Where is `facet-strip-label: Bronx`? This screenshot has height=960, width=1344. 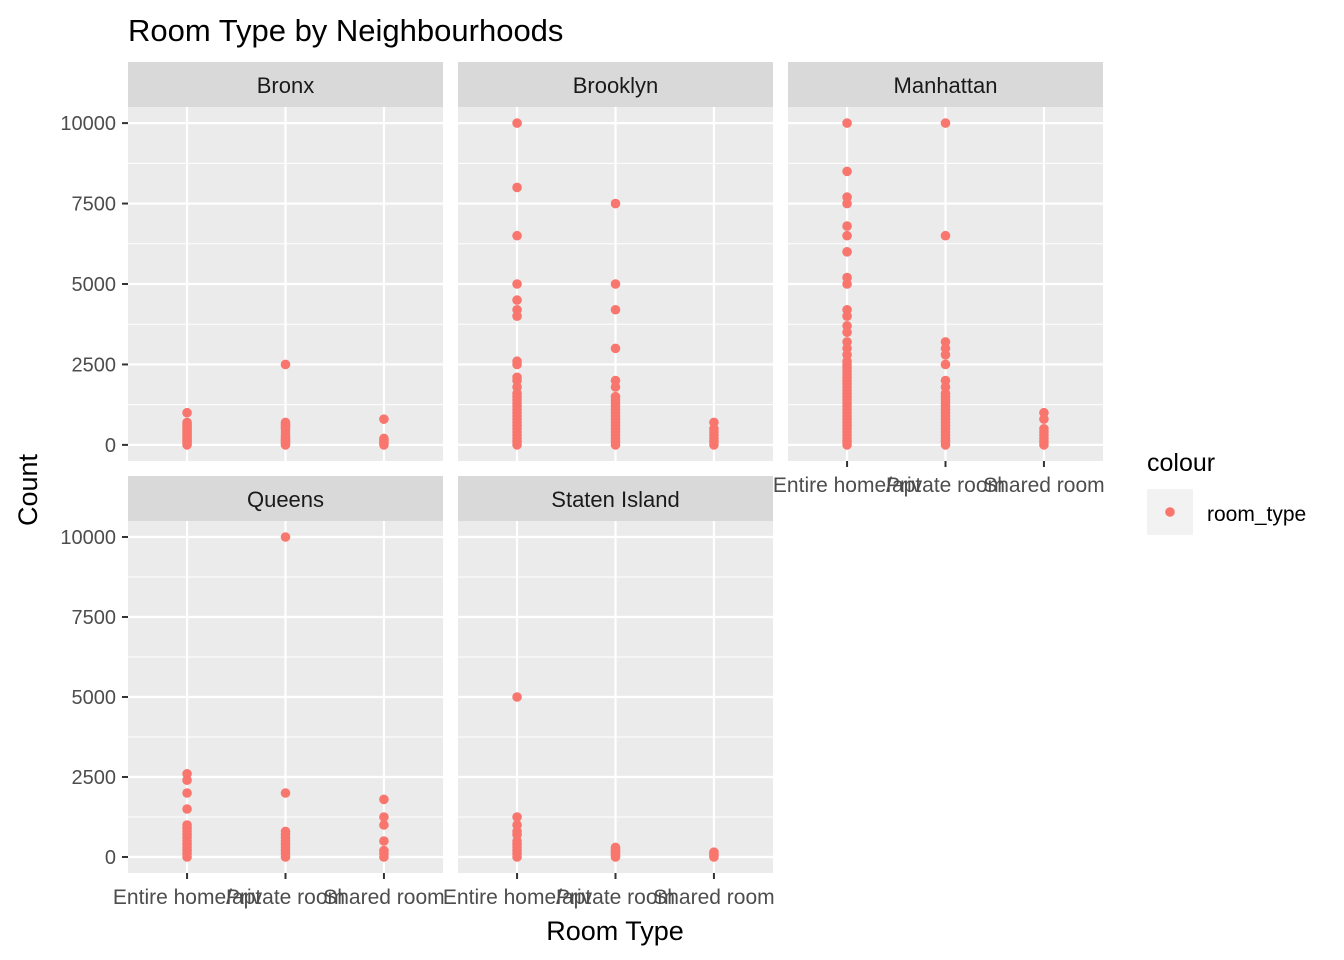
facet-strip-label: Bronx is located at coordinates (285, 85).